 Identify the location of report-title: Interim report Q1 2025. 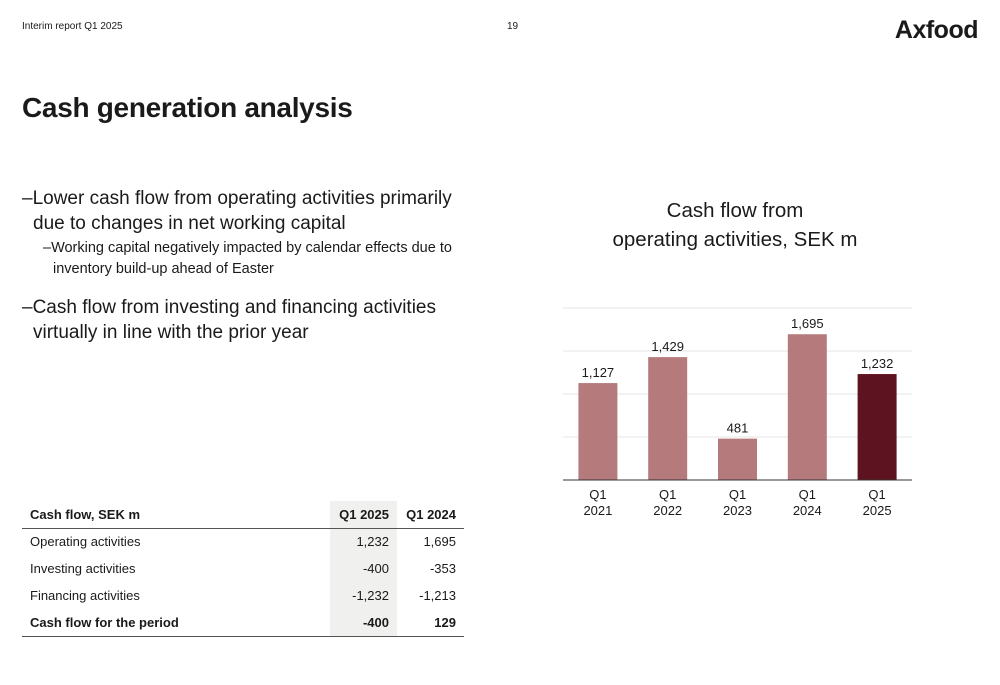
(72, 26).